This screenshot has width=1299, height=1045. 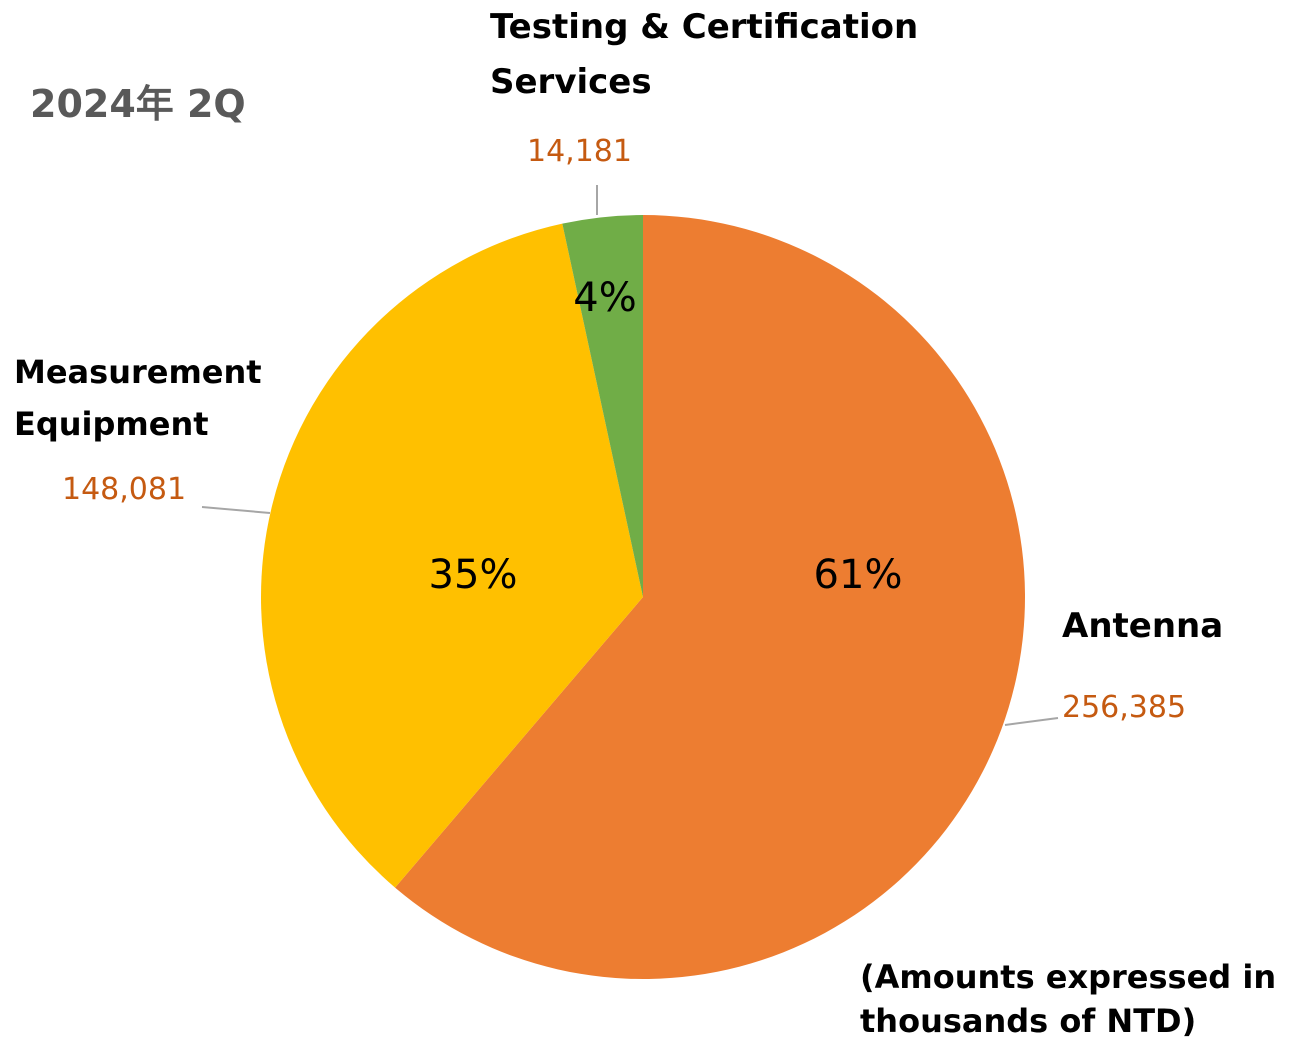 I want to click on value-label: 256,385, so click(x=1124, y=707).